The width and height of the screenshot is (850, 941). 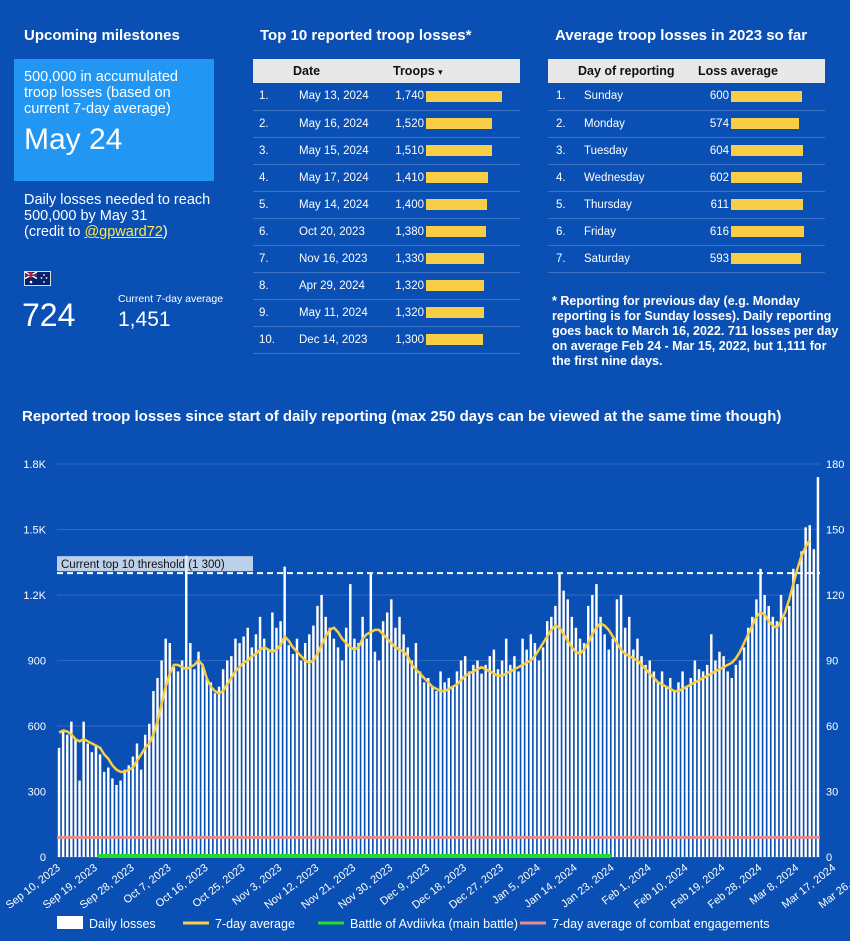 What do you see at coordinates (386, 232) in the screenshot?
I see `table-row: 6. Oct 20, 2023 1,380` at bounding box center [386, 232].